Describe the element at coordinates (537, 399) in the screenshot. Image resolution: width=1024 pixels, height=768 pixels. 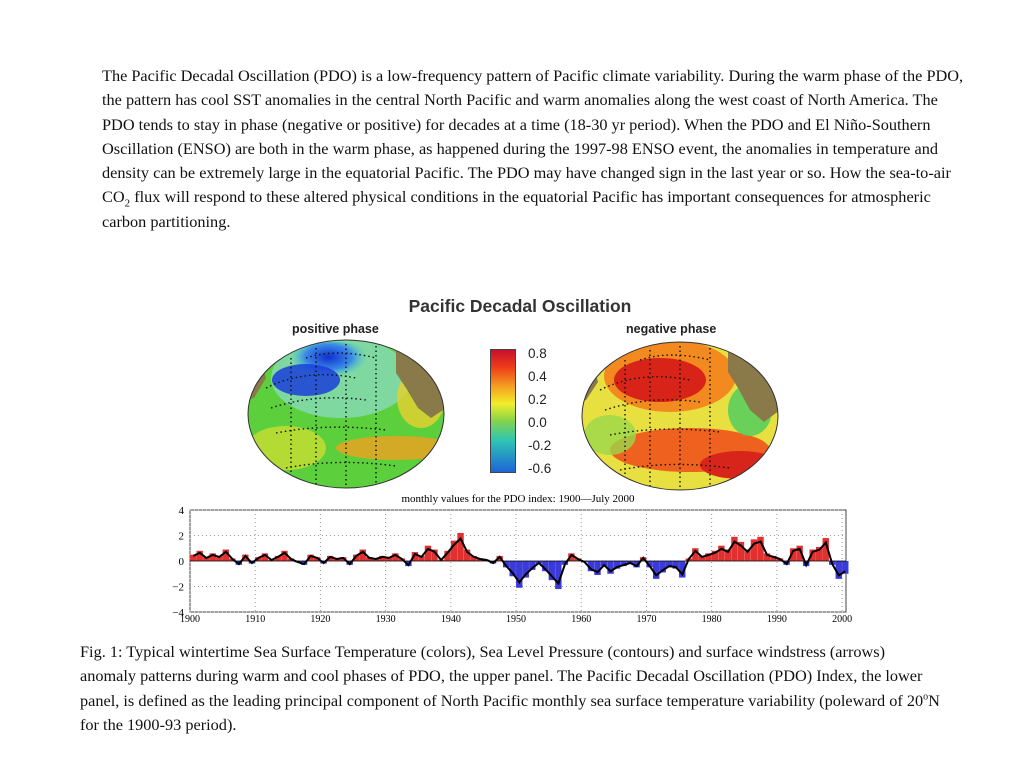
I see `colorbar-label: 0.2` at that location.